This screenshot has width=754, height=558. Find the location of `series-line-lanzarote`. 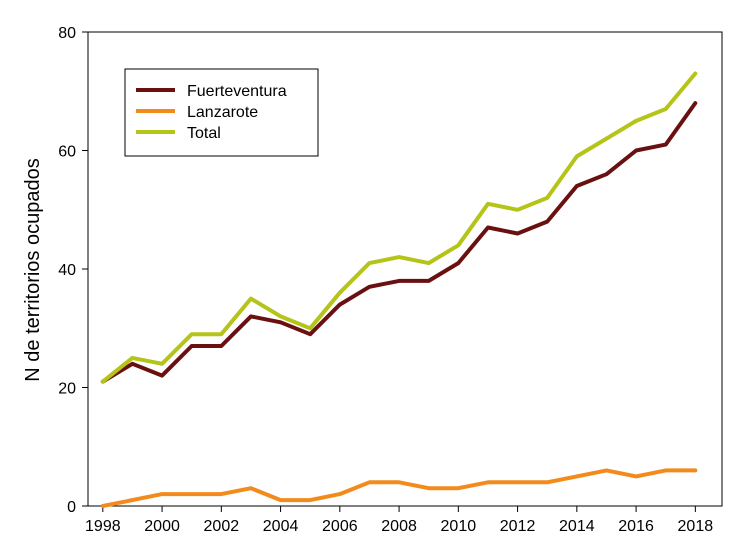

series-line-lanzarote is located at coordinates (399, 488).